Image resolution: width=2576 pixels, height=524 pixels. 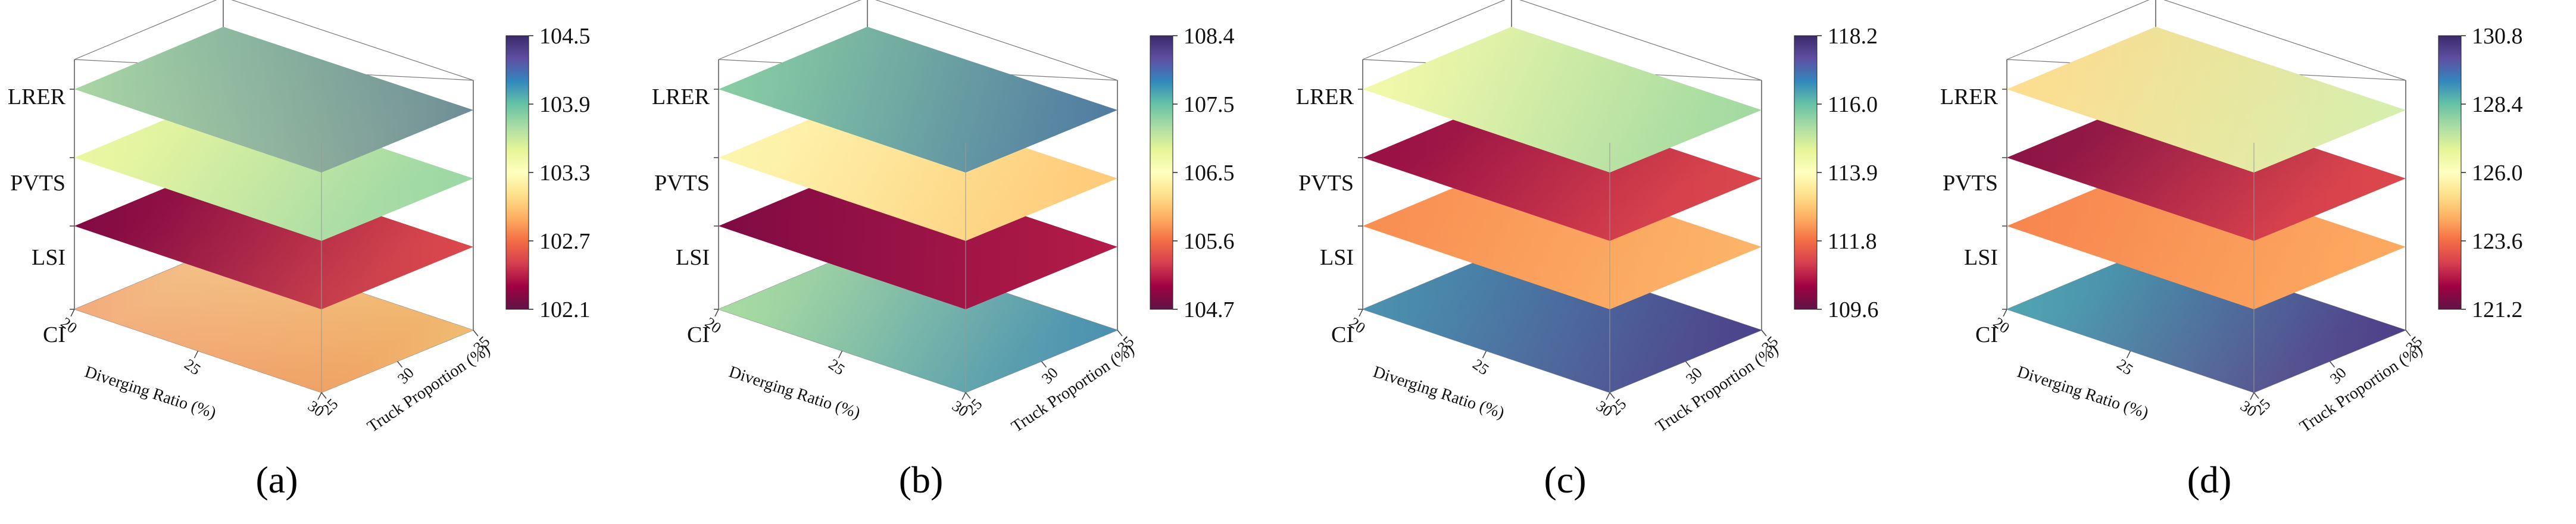 What do you see at coordinates (276, 480) in the screenshot?
I see `panel-caption: (a)` at bounding box center [276, 480].